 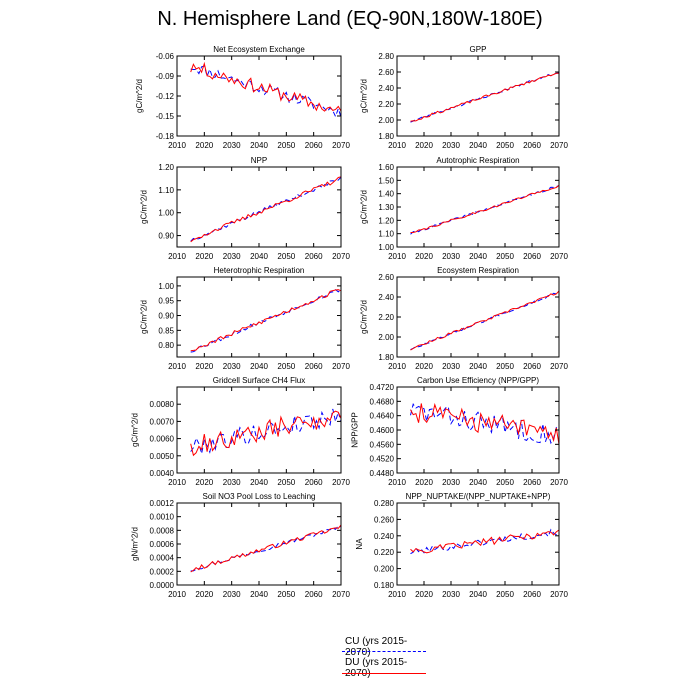 I want to click on y-tick-label: 0.0010, so click(x=162, y=517).